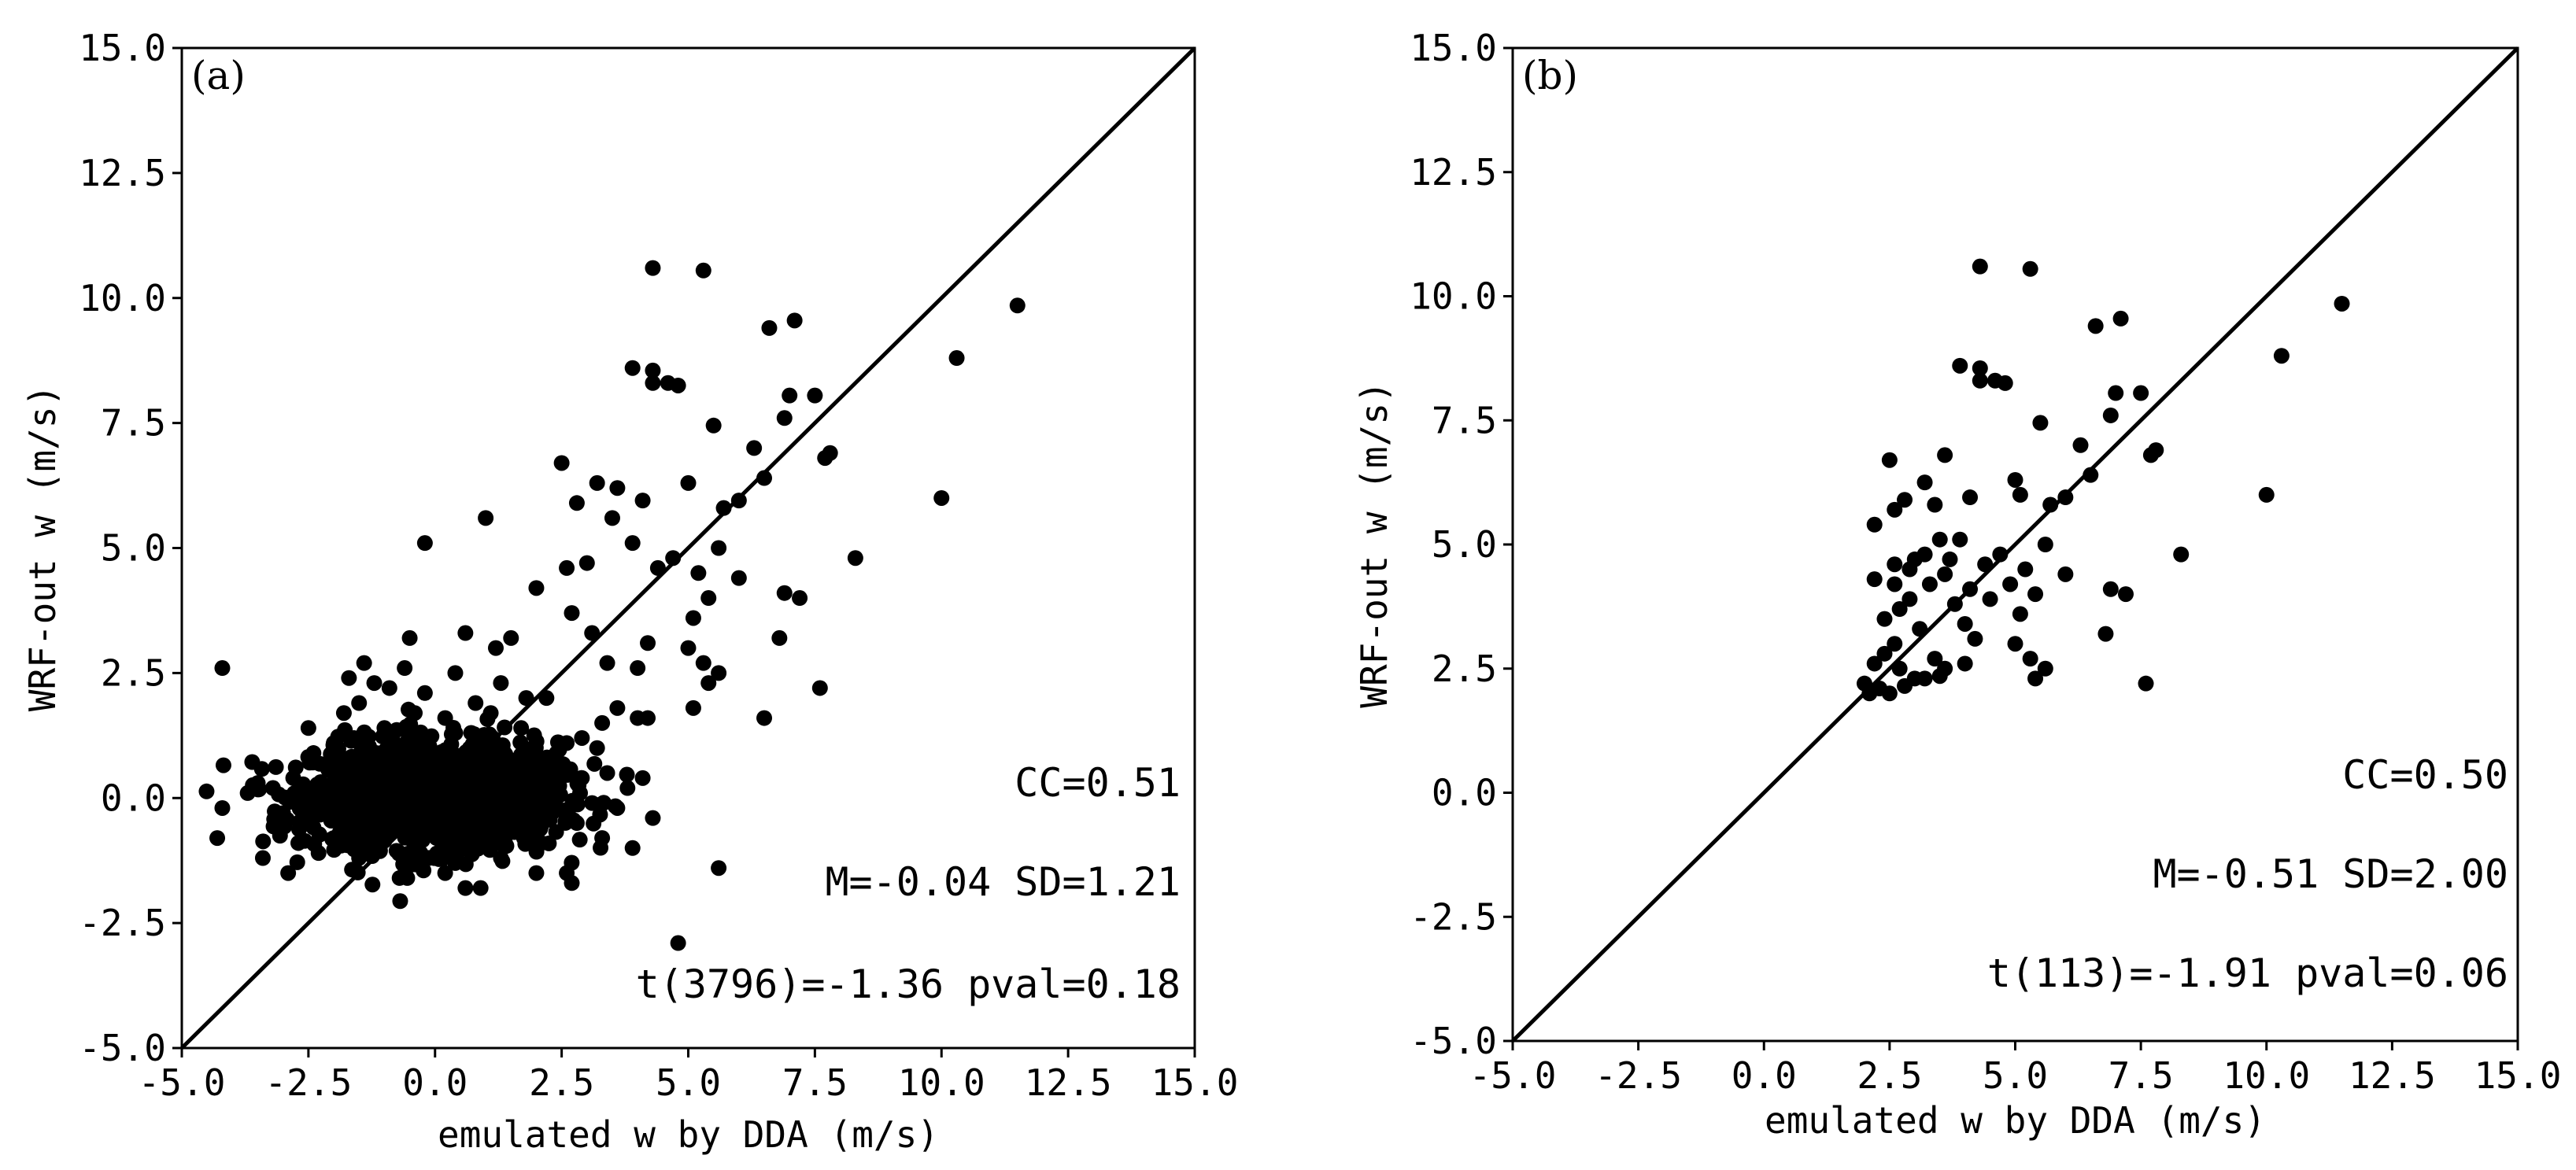 The image size is (2576, 1170). Describe the element at coordinates (1550, 75) in the screenshot. I see `panel-label-b: (b)` at that location.